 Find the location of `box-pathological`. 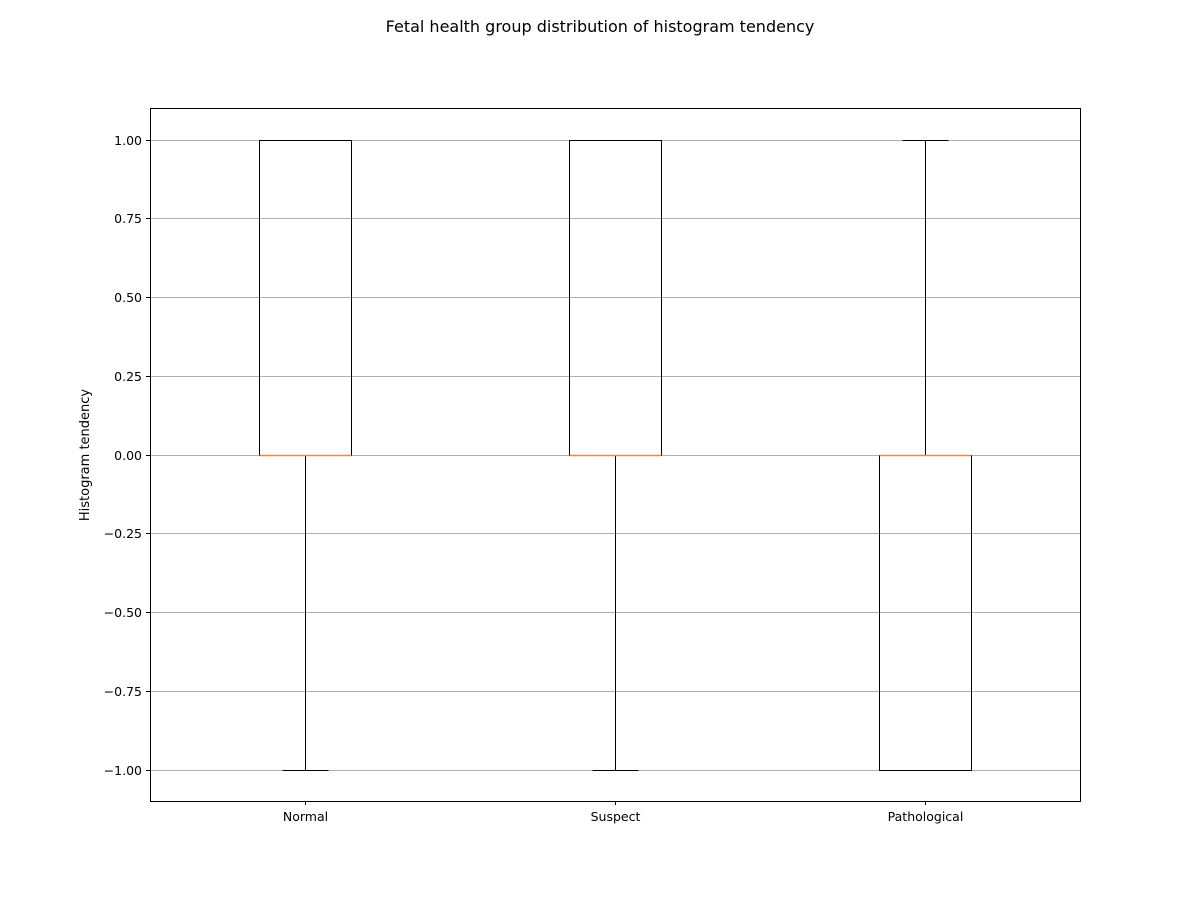

box-pathological is located at coordinates (925, 455).